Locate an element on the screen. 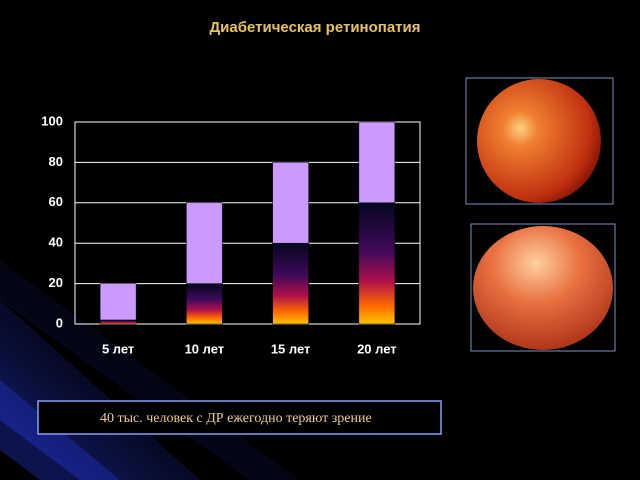 This screenshot has height=480, width=640. x-tick-label: 20 лет is located at coordinates (377, 348).